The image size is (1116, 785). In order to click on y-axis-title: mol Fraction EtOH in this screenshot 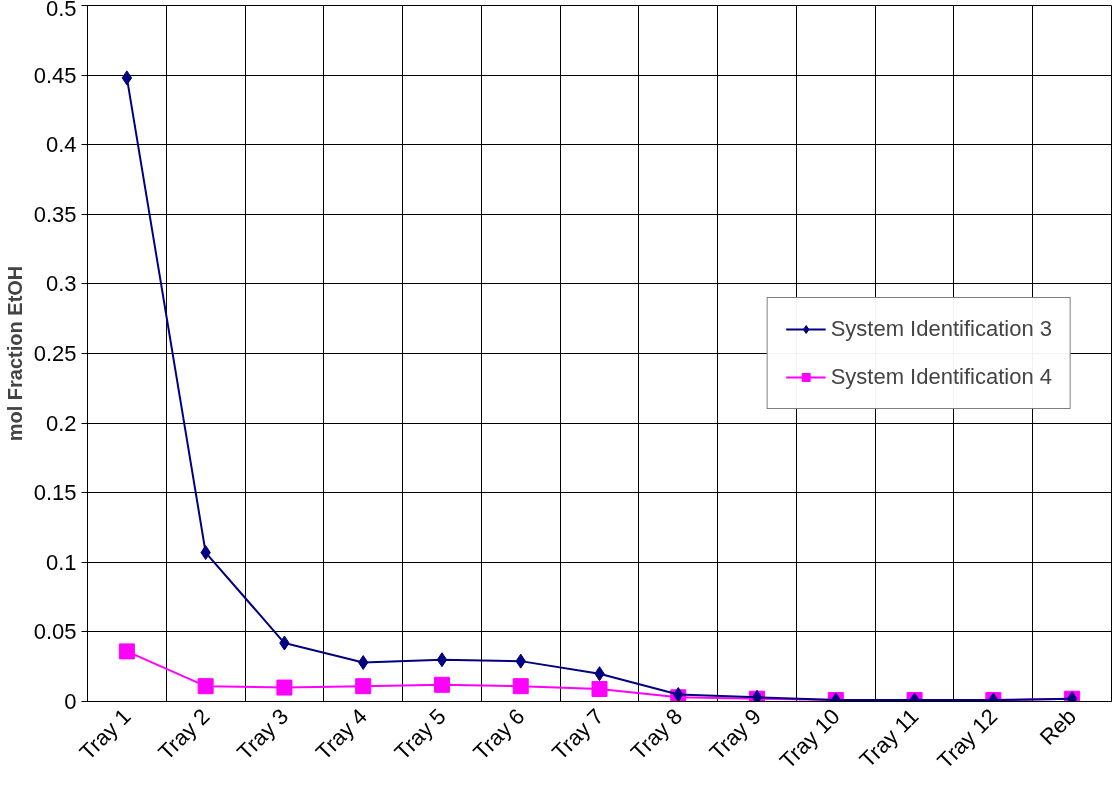, I will do `click(14, 353)`.